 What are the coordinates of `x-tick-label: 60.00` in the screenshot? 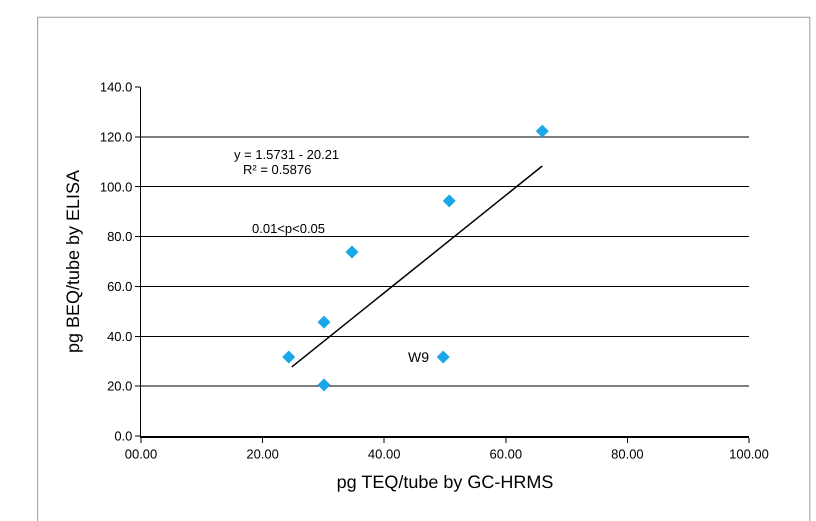 It's located at (506, 454).